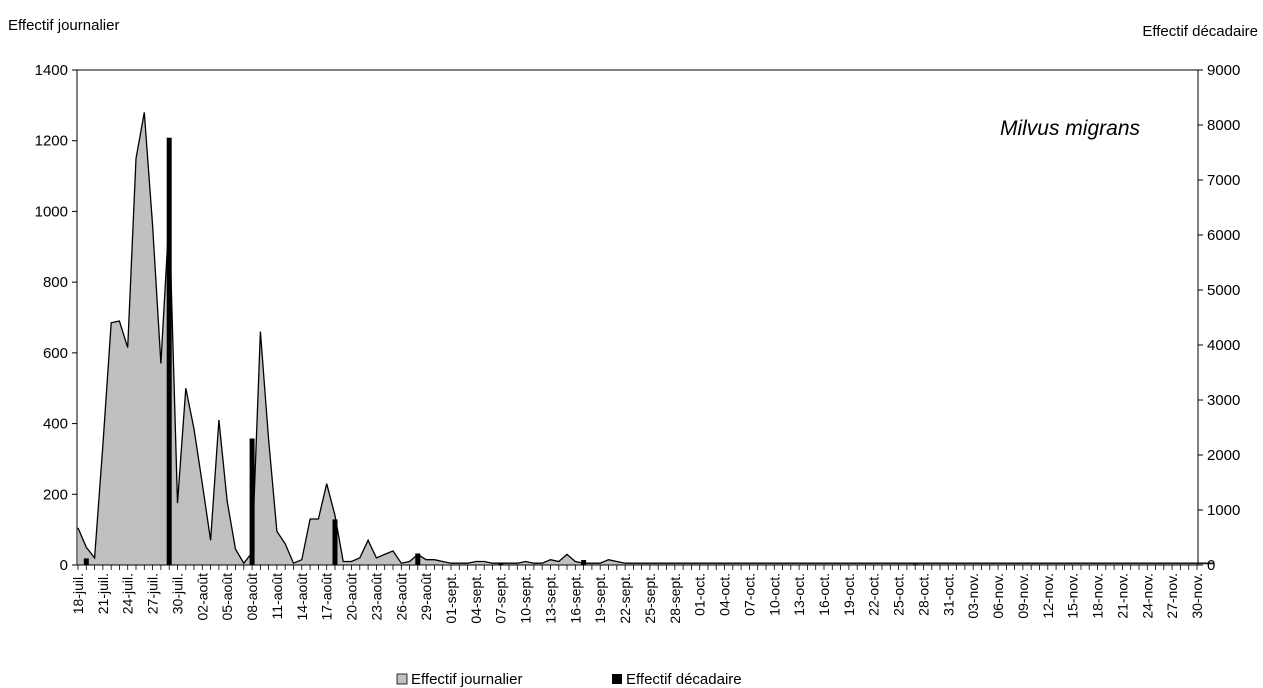 The image size is (1263, 688). What do you see at coordinates (1223, 290) in the screenshot?
I see `right-tick-label: 5000` at bounding box center [1223, 290].